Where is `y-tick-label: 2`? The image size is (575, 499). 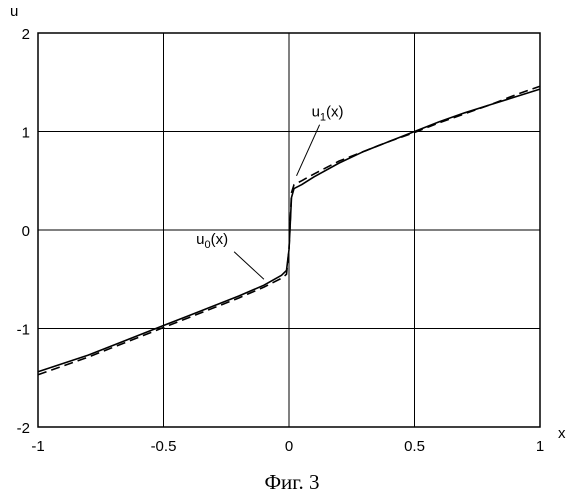 y-tick-label: 2 is located at coordinates (26, 34).